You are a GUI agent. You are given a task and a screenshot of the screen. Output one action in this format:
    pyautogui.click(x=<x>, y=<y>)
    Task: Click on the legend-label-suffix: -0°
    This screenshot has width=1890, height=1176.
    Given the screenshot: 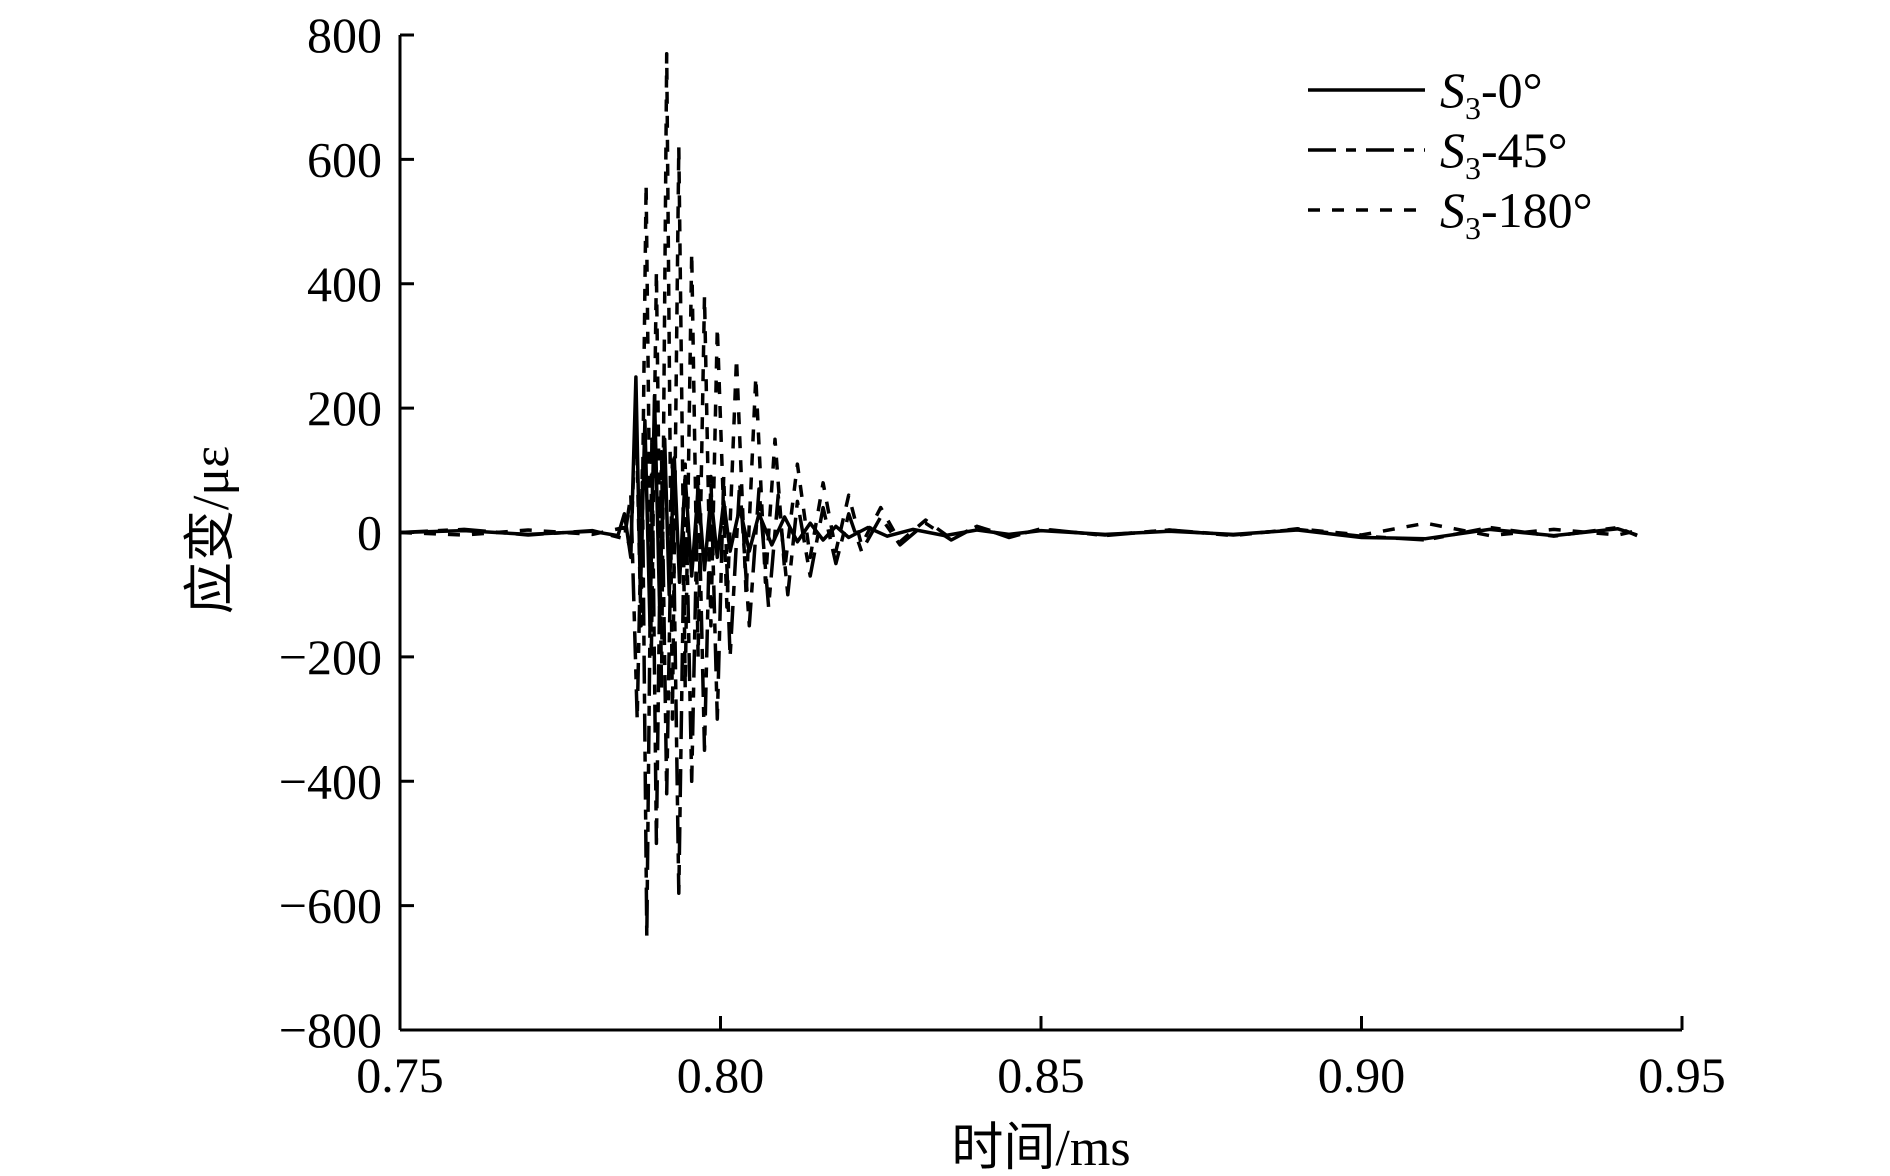 What is the action you would take?
    pyautogui.click(x=1512, y=90)
    